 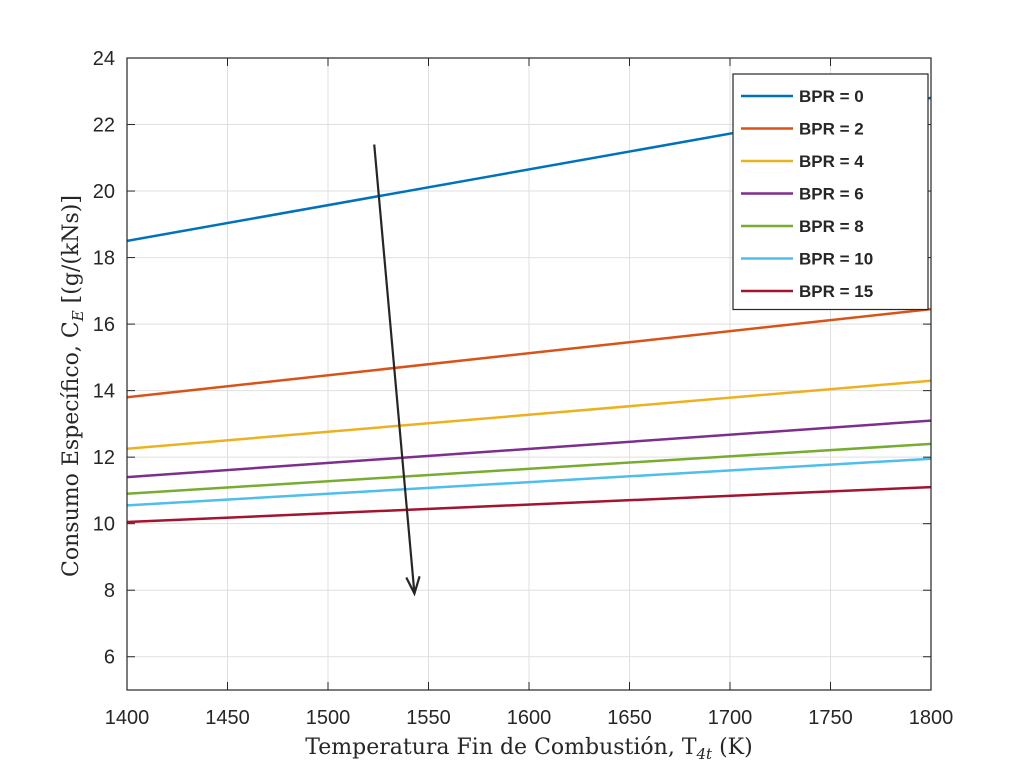 I want to click on y-tick-label: 10, so click(x=104, y=525).